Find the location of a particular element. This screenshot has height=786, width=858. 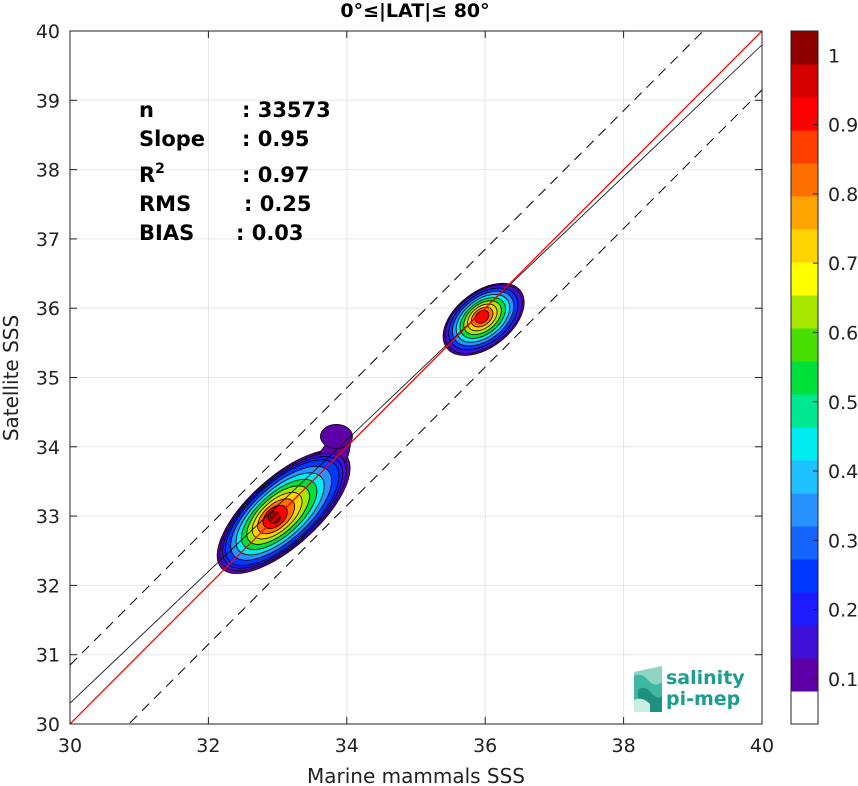

stat-label: RMS is located at coordinates (165, 204).